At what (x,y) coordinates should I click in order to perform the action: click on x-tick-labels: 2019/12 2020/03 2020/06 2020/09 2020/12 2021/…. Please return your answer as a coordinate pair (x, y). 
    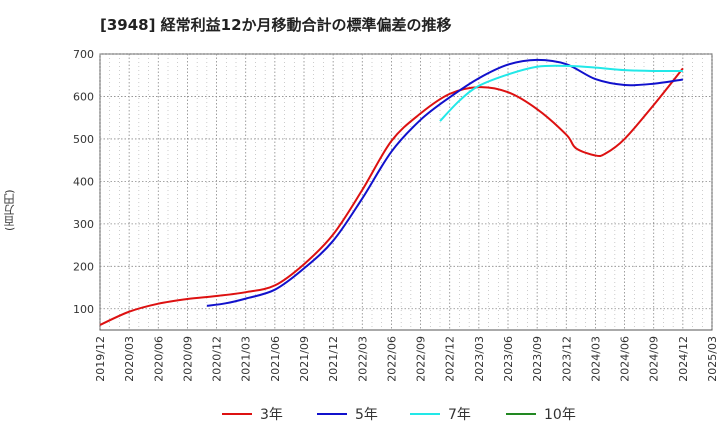
    Looking at the image, I should click on (406, 359).